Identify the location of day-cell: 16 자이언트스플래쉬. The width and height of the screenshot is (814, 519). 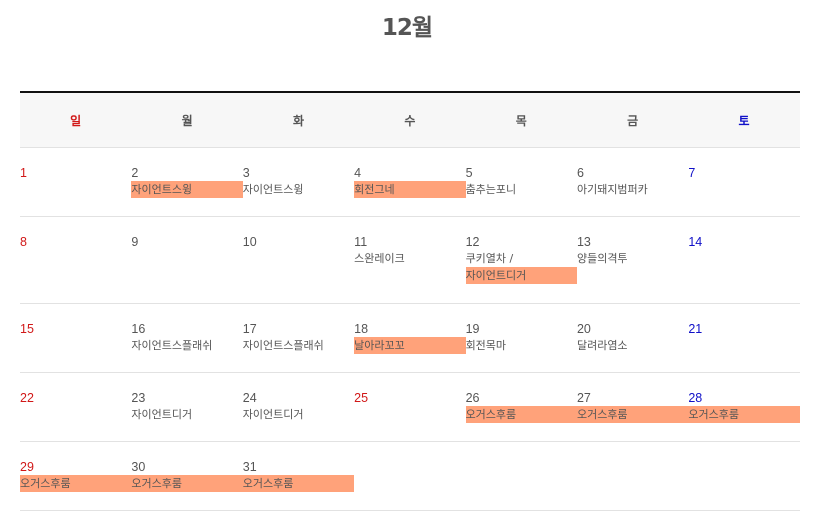
(186, 338).